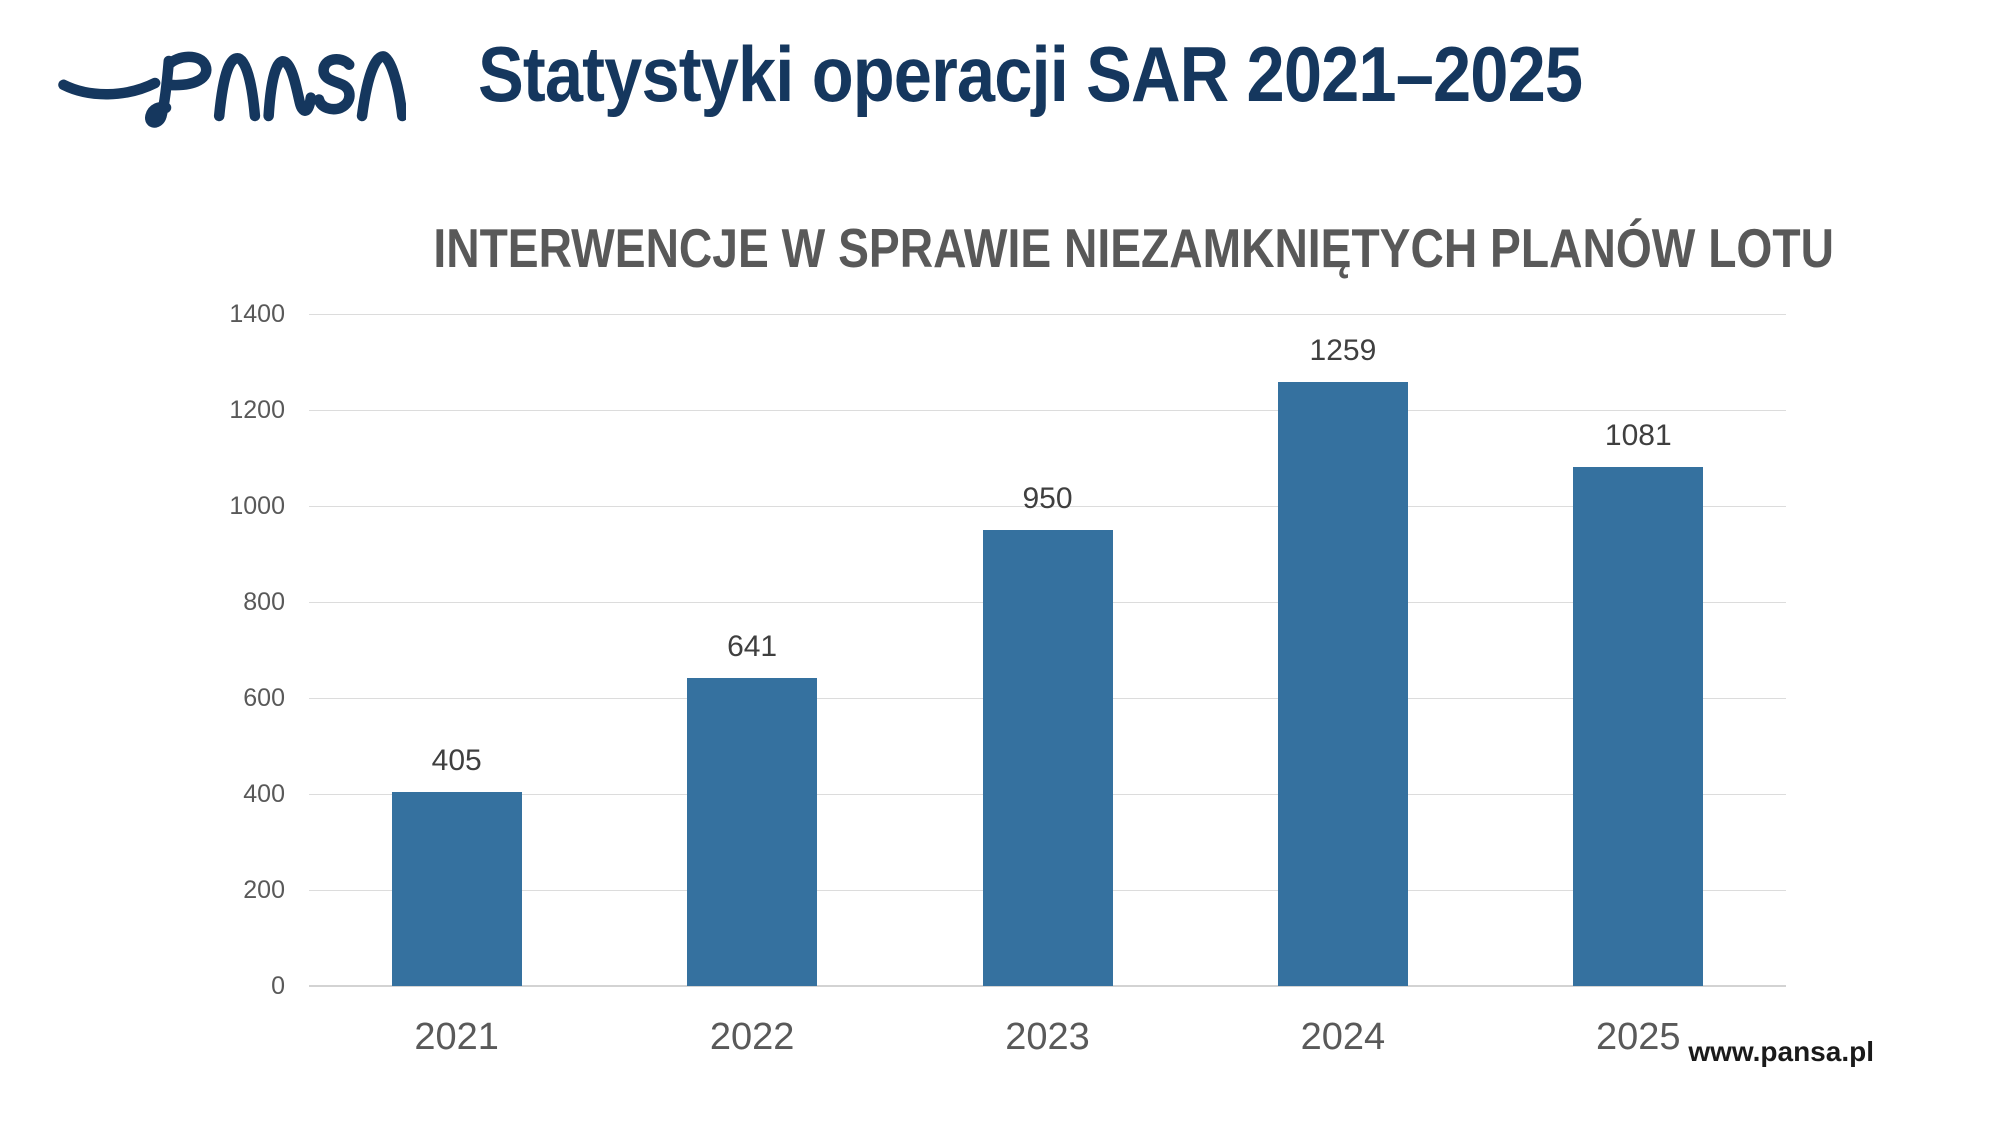  What do you see at coordinates (1047, 758) in the screenshot?
I see `bar-2023` at bounding box center [1047, 758].